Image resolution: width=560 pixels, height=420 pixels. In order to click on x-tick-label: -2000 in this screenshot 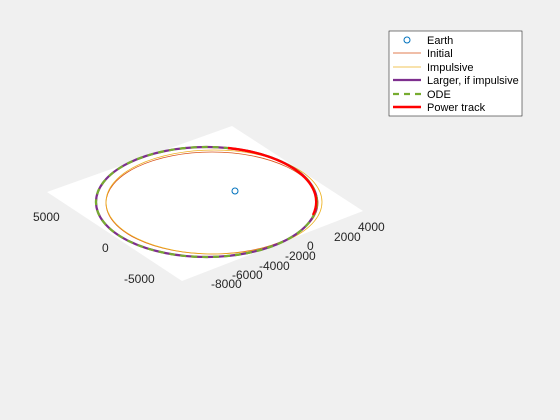, I will do `click(300, 256)`.